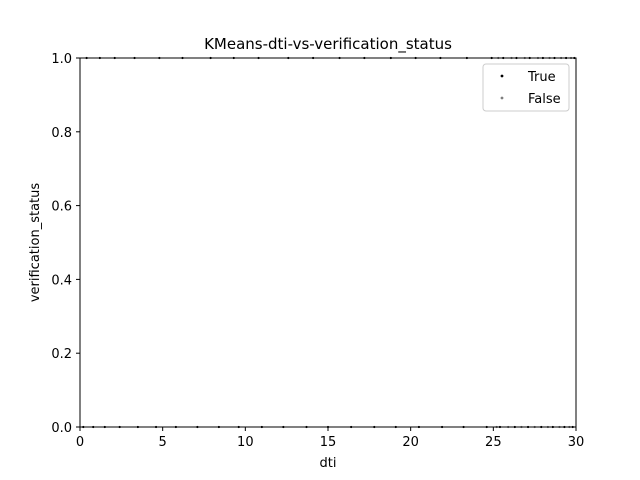  What do you see at coordinates (328, 463) in the screenshot?
I see `x-axis-label: dti` at bounding box center [328, 463].